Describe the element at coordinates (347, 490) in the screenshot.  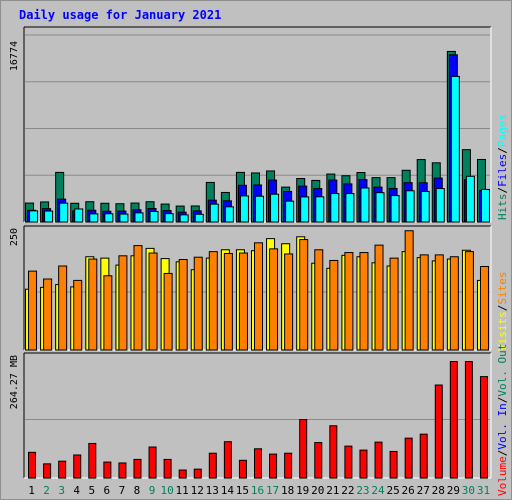
I see `x-tick-label-day-22: 22` at that location.